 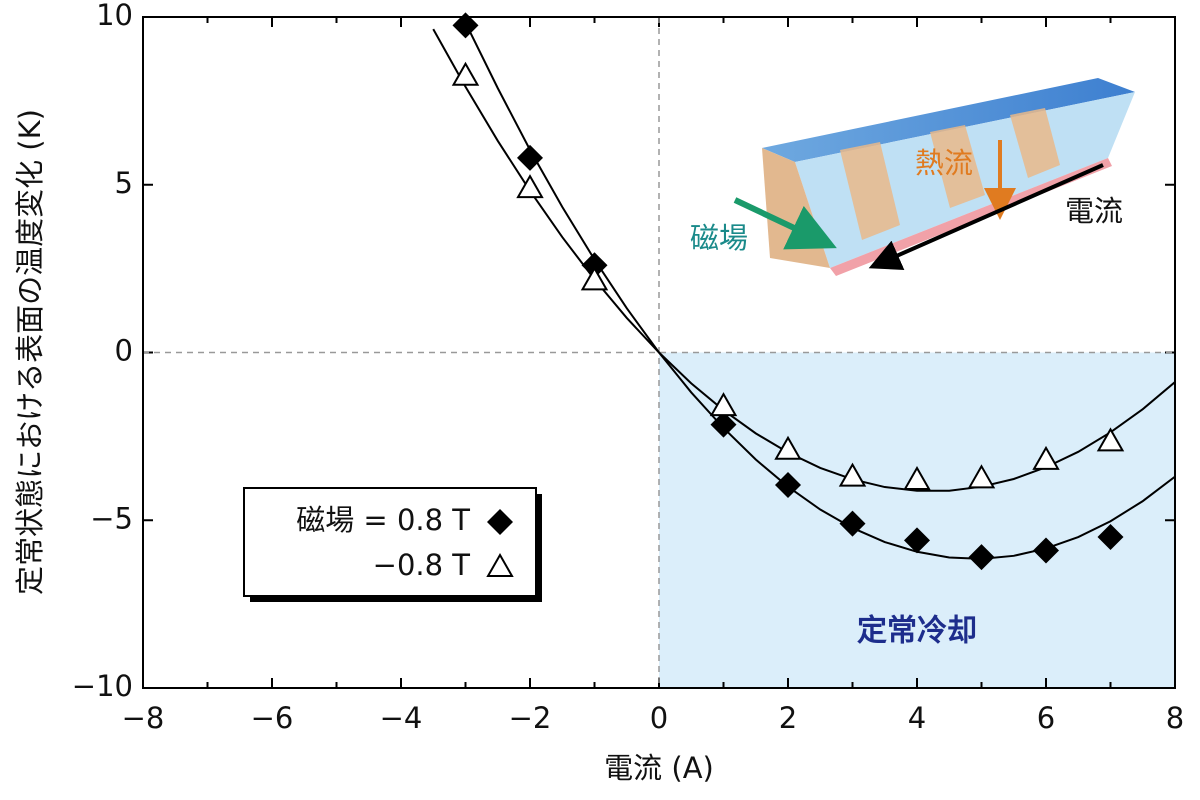 What do you see at coordinates (788, 718) in the screenshot?
I see `x-tick-label: 2` at bounding box center [788, 718].